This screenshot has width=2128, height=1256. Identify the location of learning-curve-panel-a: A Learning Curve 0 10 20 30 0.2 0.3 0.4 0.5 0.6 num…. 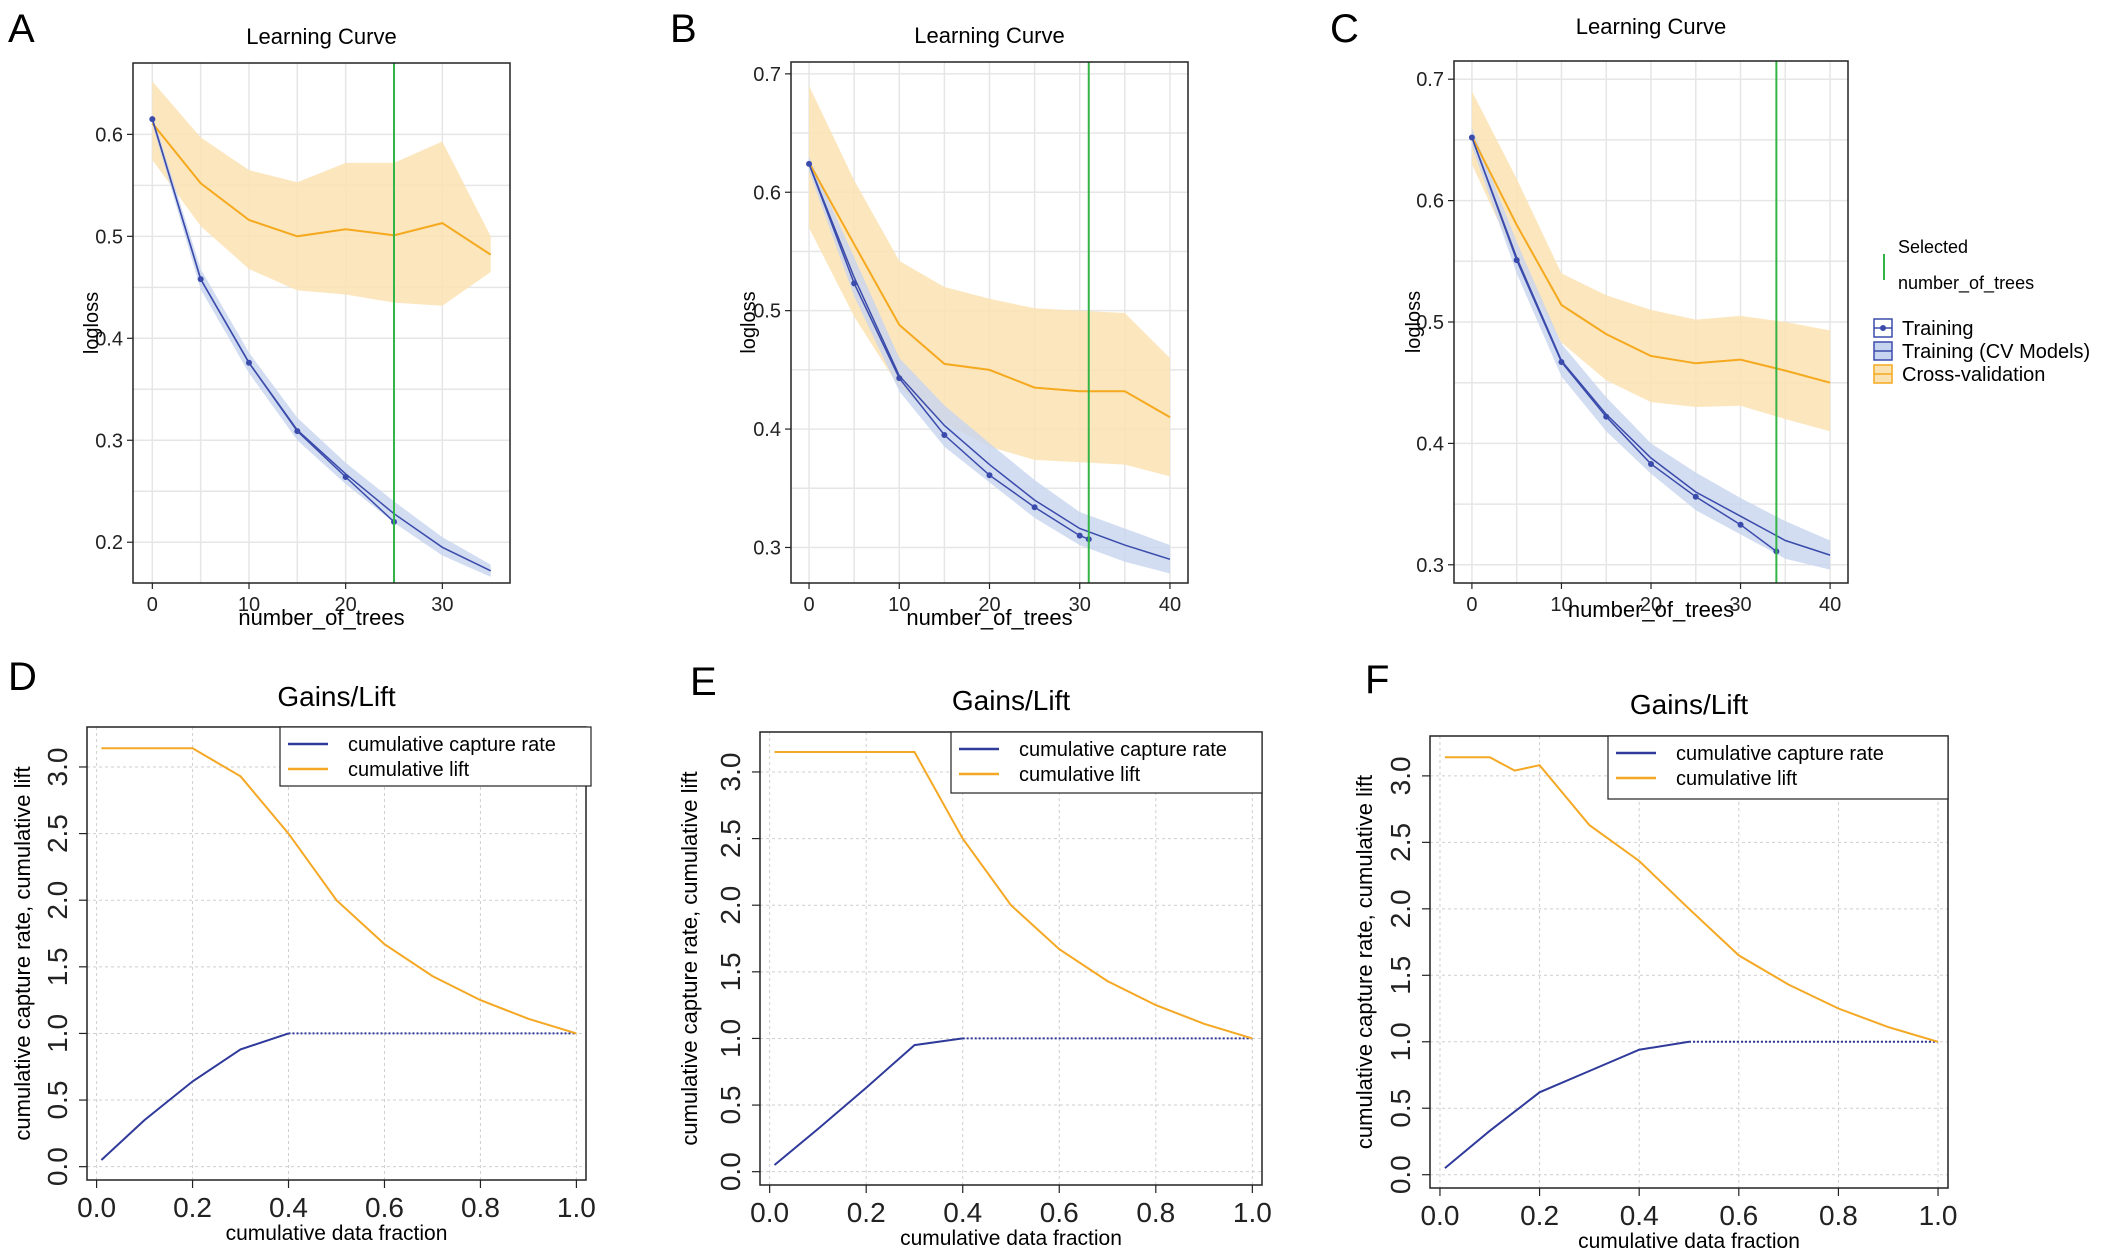
(259, 318).